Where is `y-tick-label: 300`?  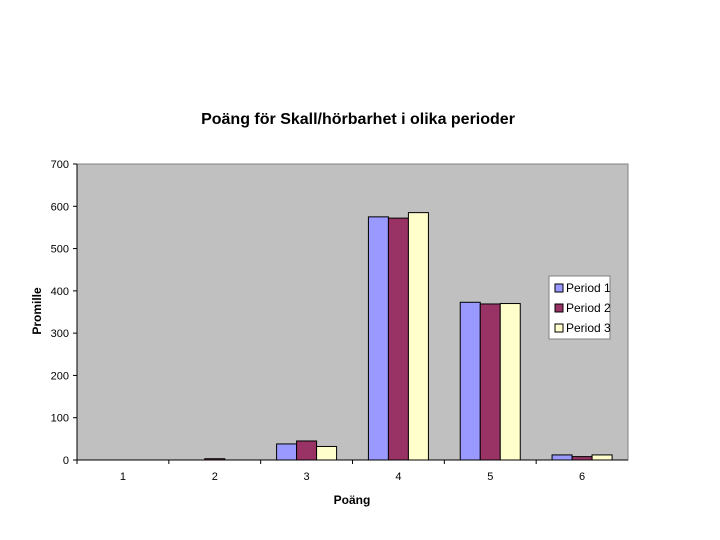
y-tick-label: 300 is located at coordinates (60, 334).